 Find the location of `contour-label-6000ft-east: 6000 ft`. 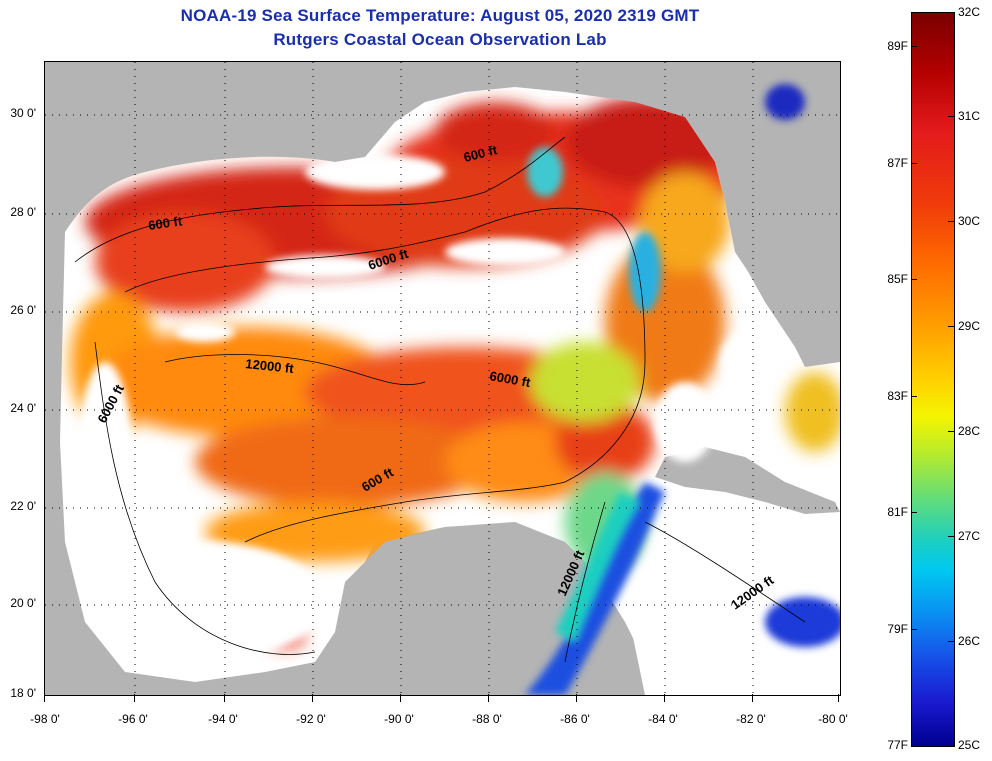

contour-label-6000ft-east: 6000 ft is located at coordinates (510, 379).